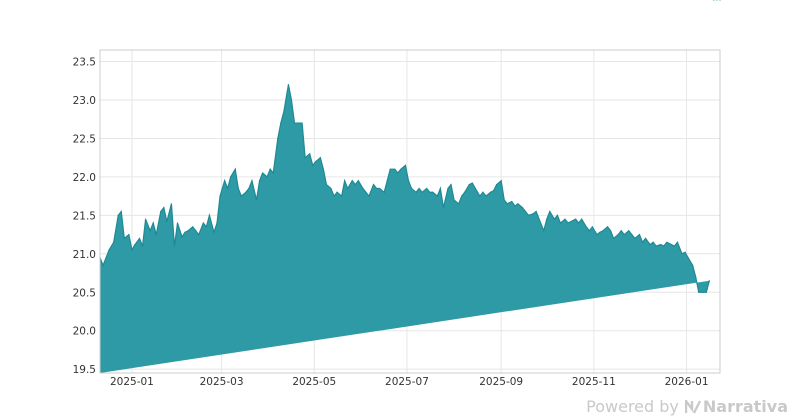 The width and height of the screenshot is (800, 420). I want to click on narrativa-brand: Narrativa, so click(736, 406).